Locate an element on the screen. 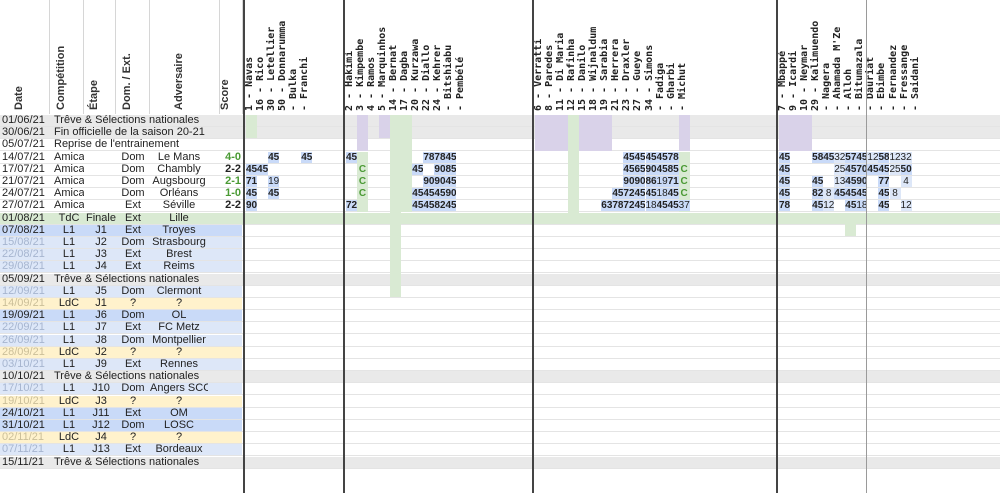 The height and width of the screenshot is (493, 1000). date-cell: 17/10/21 is located at coordinates (23, 389).